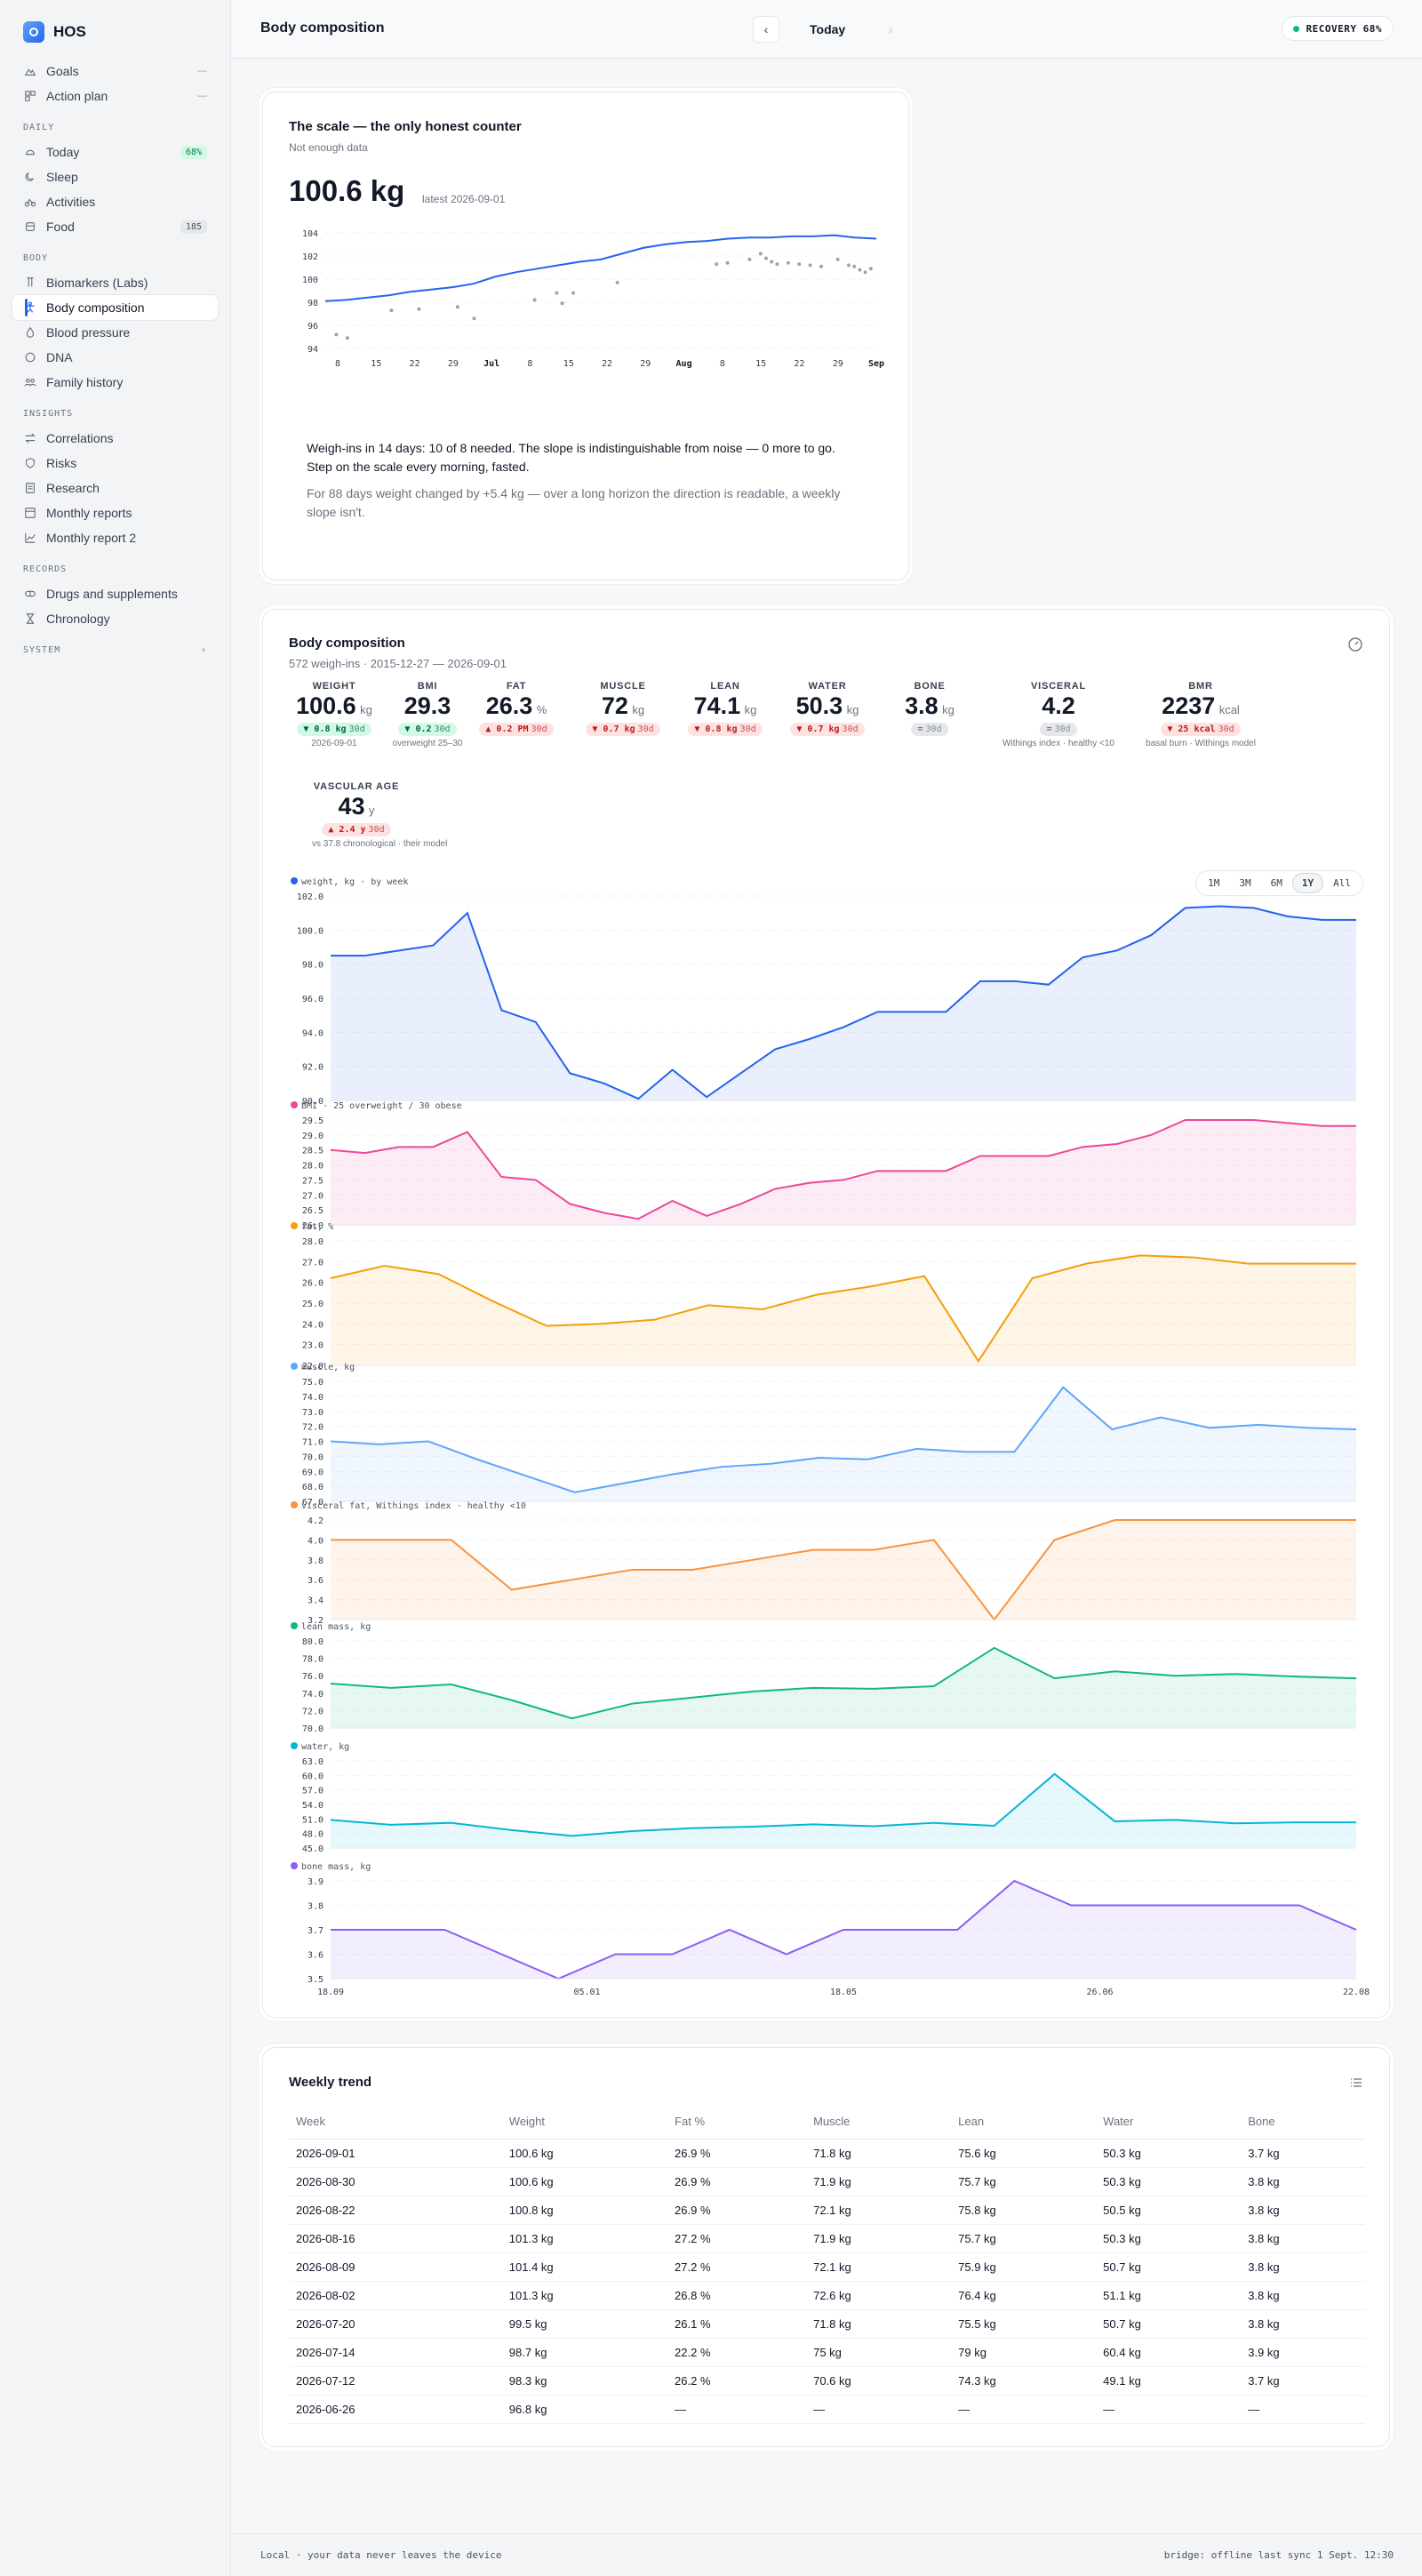 The width and height of the screenshot is (1422, 2576). Describe the element at coordinates (115, 29) in the screenshot. I see `brand: HOS` at that location.